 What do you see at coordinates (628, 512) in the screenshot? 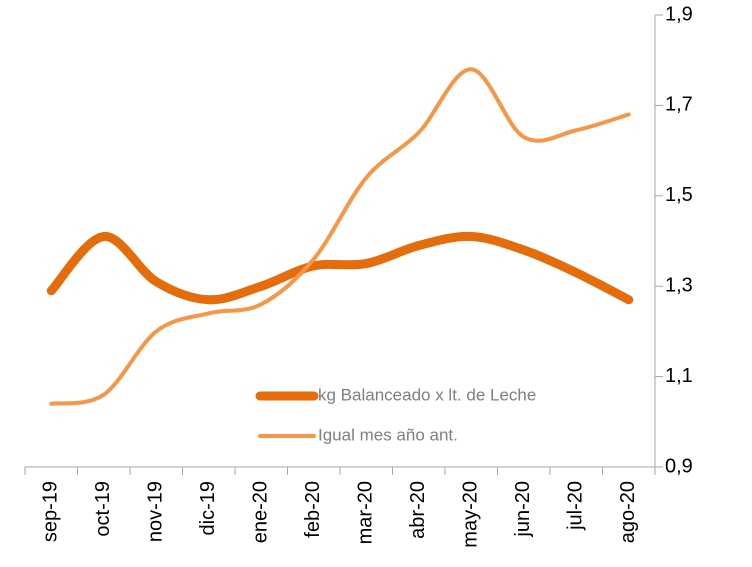
I see `x-tick-label: ago-20` at bounding box center [628, 512].